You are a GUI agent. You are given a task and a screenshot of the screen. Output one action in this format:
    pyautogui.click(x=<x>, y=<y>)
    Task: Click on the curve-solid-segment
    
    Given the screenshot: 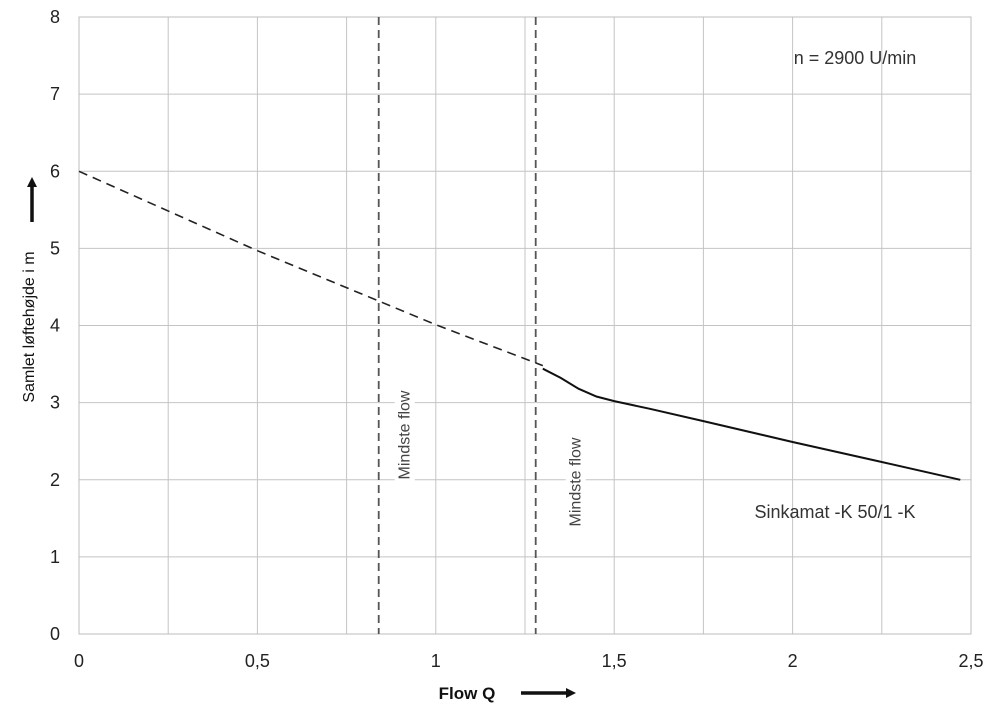 What is the action you would take?
    pyautogui.click(x=751, y=424)
    